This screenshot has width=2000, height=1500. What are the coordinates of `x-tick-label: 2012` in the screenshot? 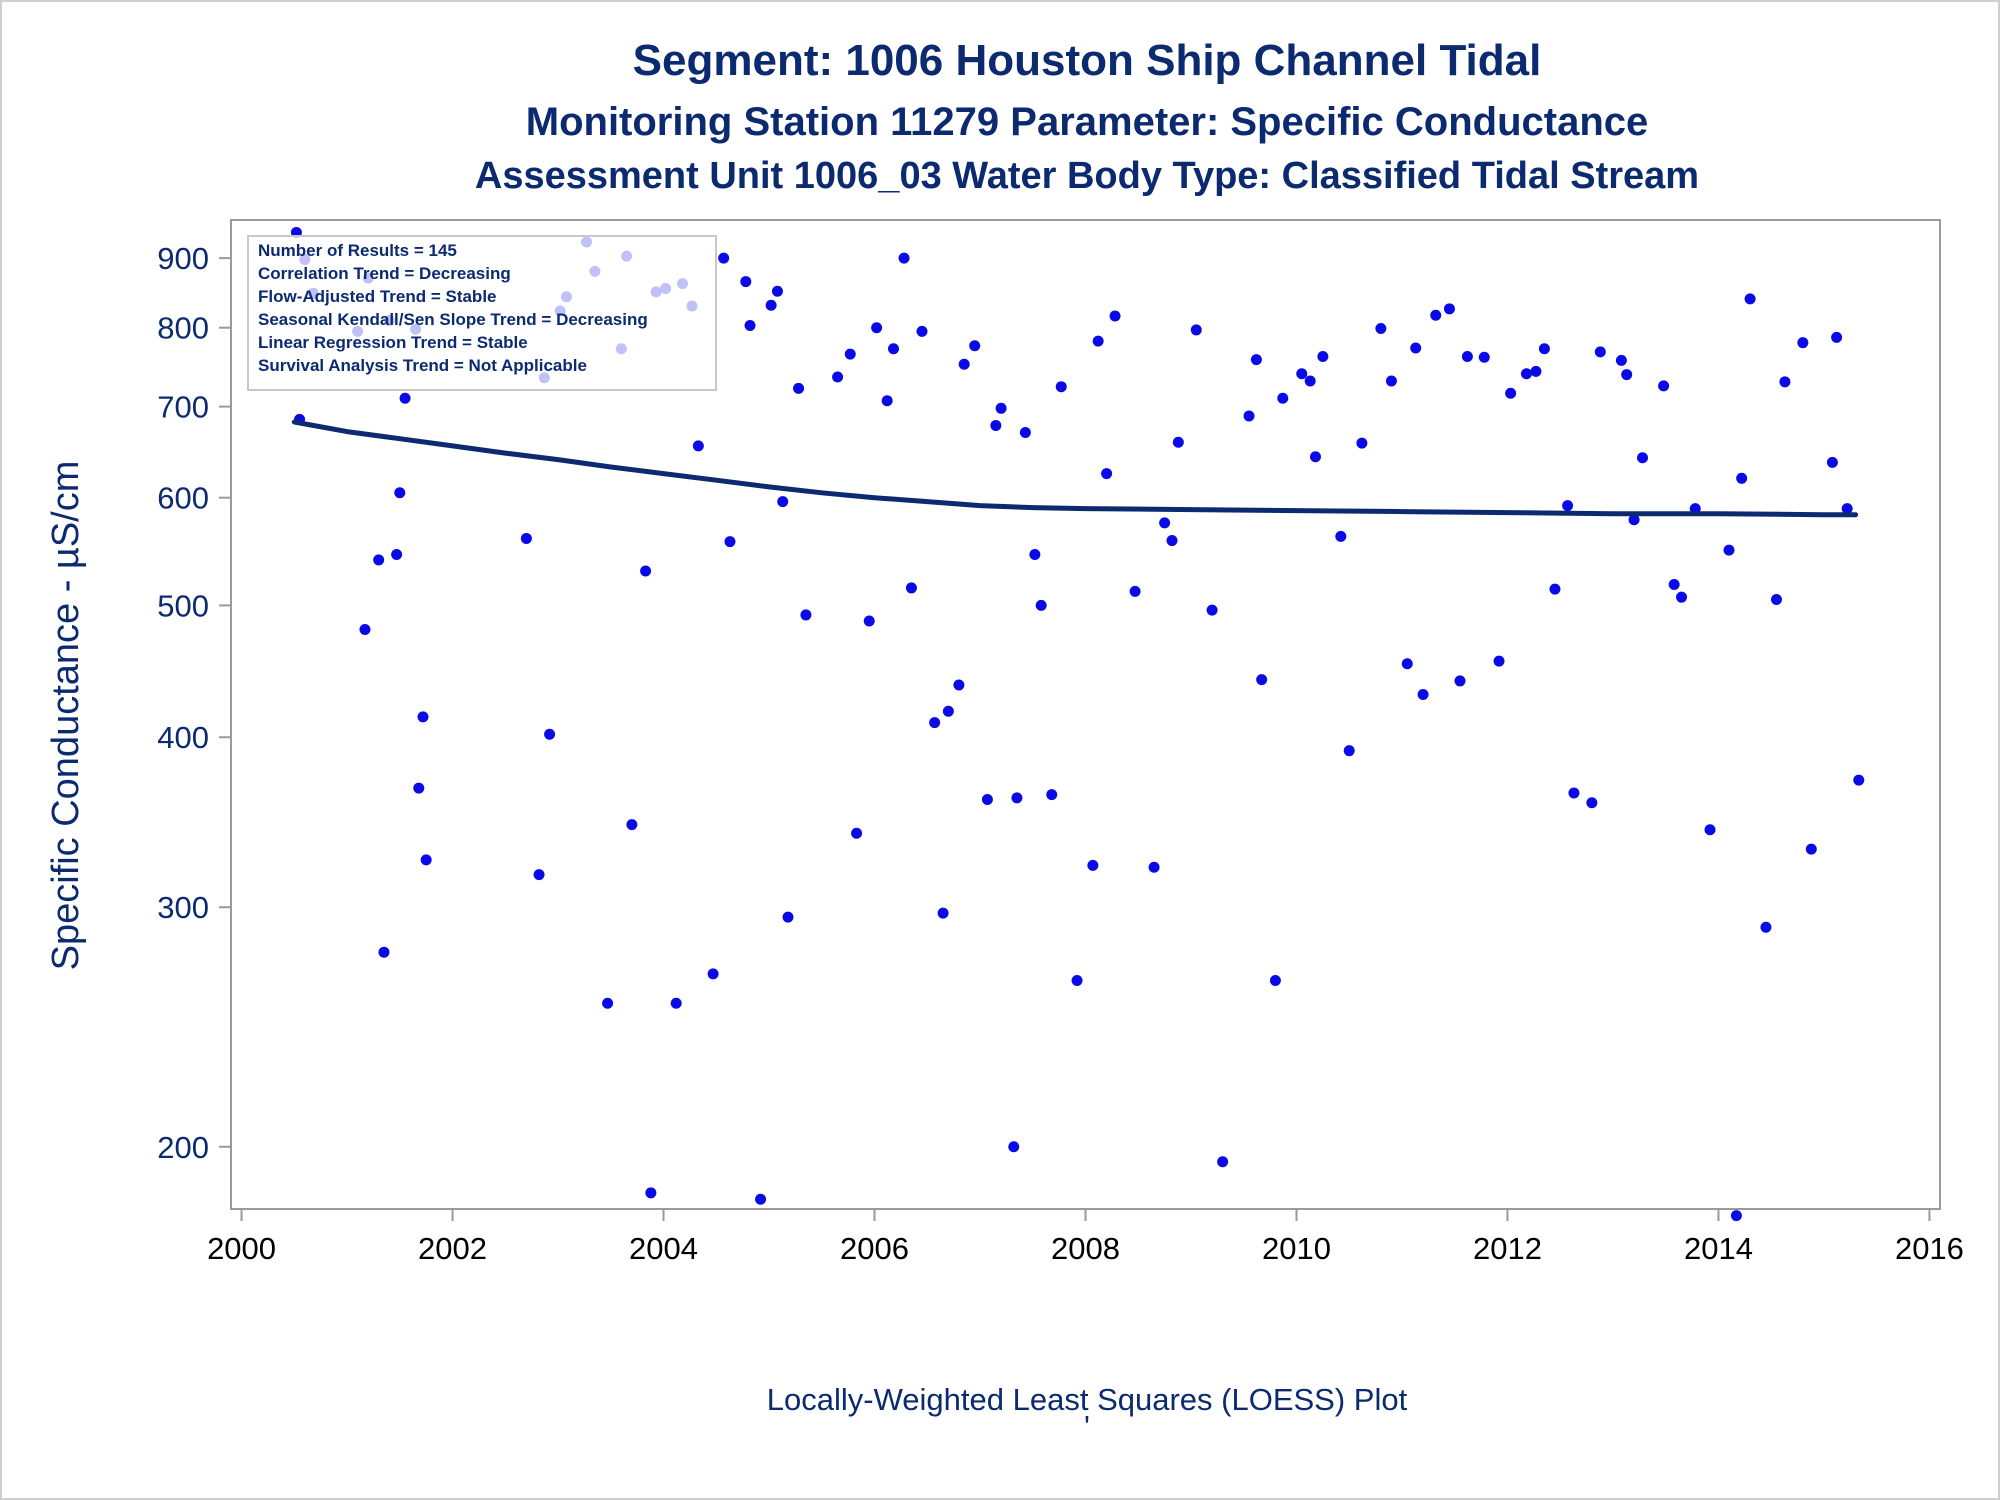 It's located at (1507, 1248).